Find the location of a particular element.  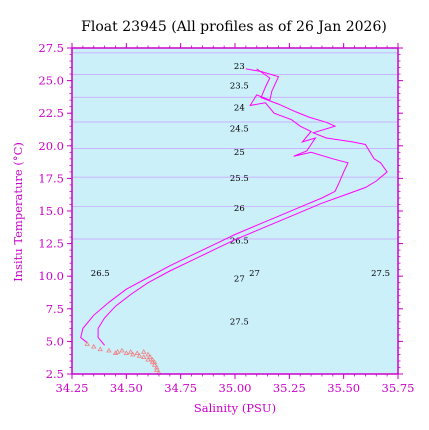

isopycnal-label: 26 is located at coordinates (239, 209).